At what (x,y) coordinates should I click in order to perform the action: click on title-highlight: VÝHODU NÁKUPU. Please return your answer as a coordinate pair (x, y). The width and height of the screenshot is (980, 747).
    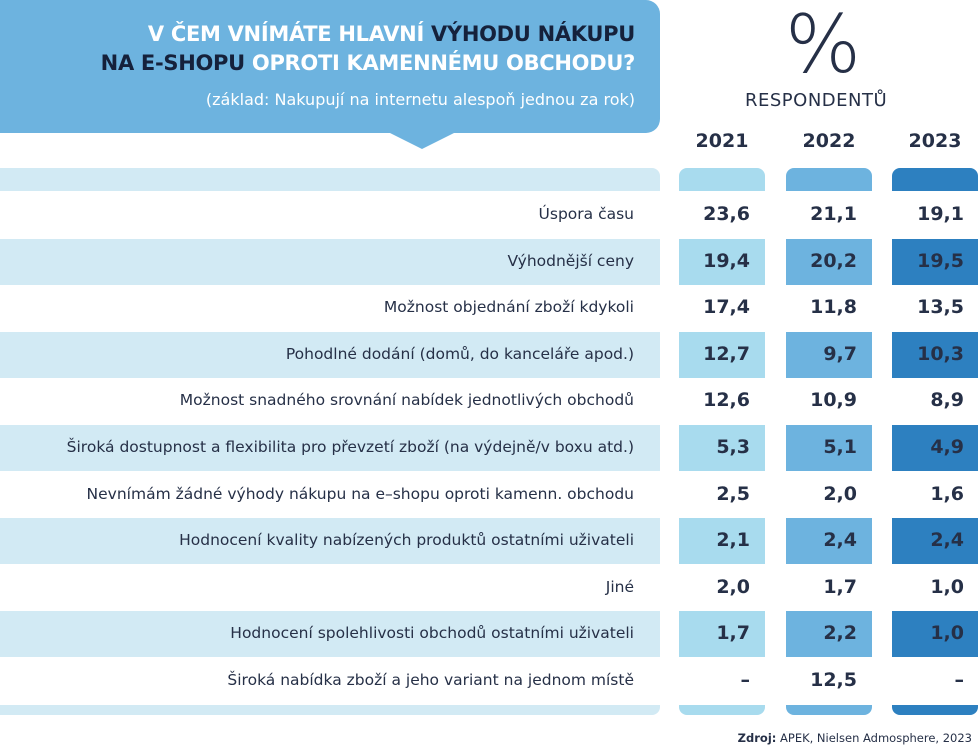
    Looking at the image, I should click on (532, 34).